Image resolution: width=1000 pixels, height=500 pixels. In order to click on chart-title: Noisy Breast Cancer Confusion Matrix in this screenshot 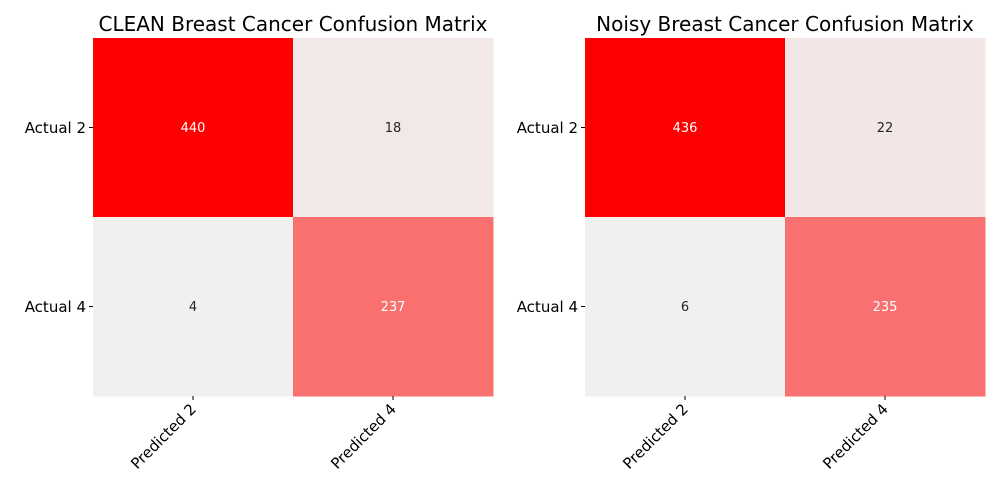, I will do `click(785, 24)`.